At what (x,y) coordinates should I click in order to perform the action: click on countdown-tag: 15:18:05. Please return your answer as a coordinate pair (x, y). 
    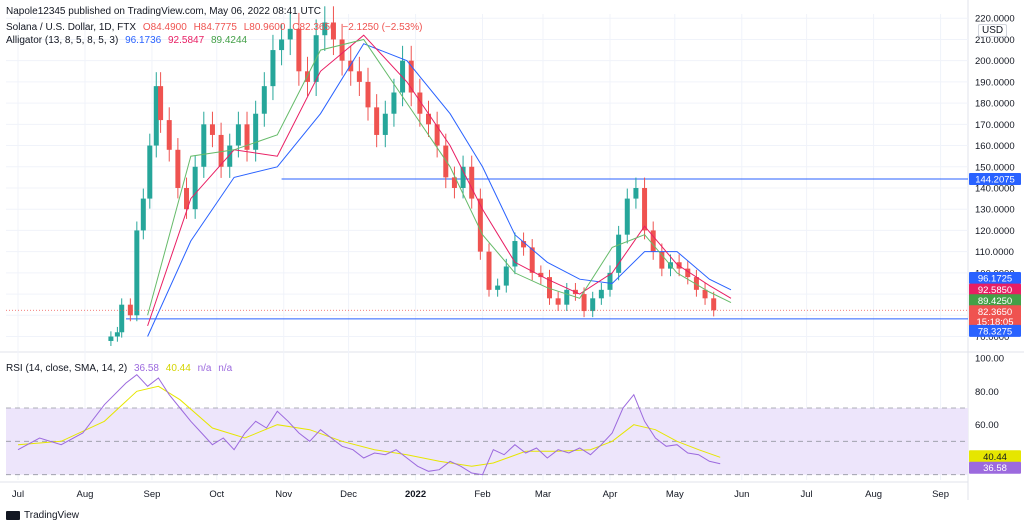
    Looking at the image, I should click on (995, 322).